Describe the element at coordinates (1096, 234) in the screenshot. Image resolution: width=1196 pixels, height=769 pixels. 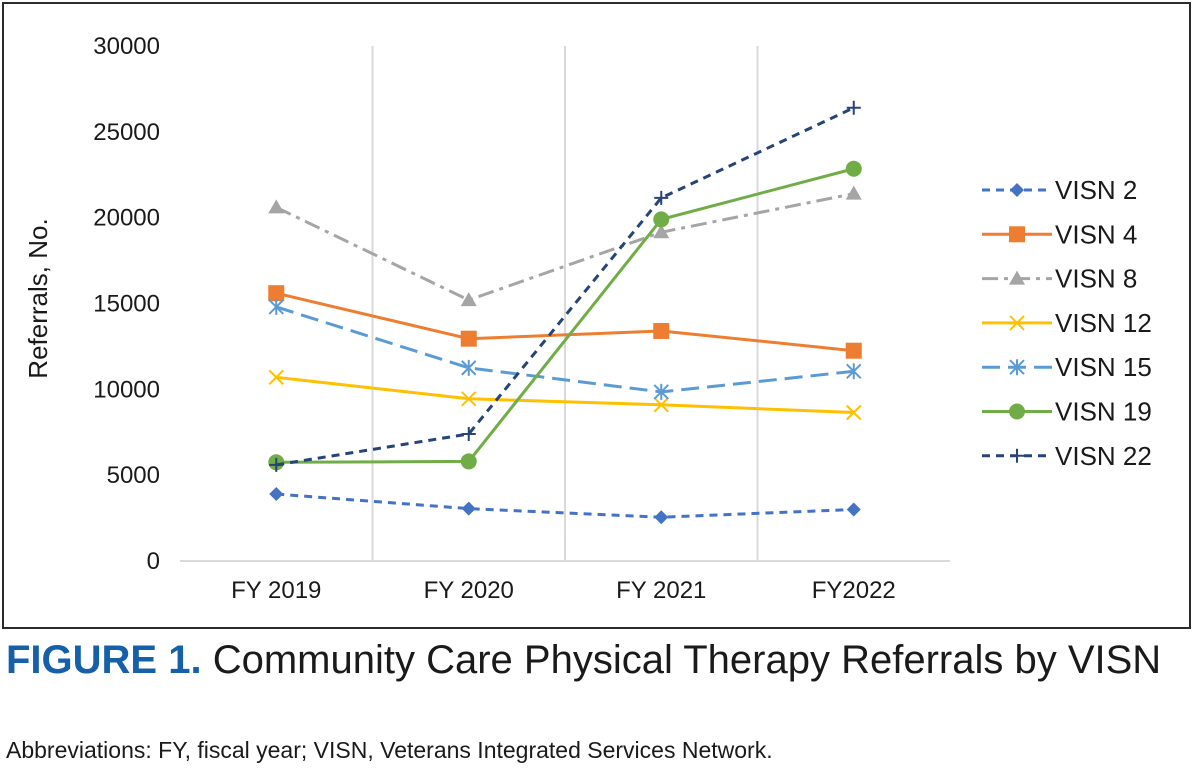
I see `legend-label: VISN 4` at that location.